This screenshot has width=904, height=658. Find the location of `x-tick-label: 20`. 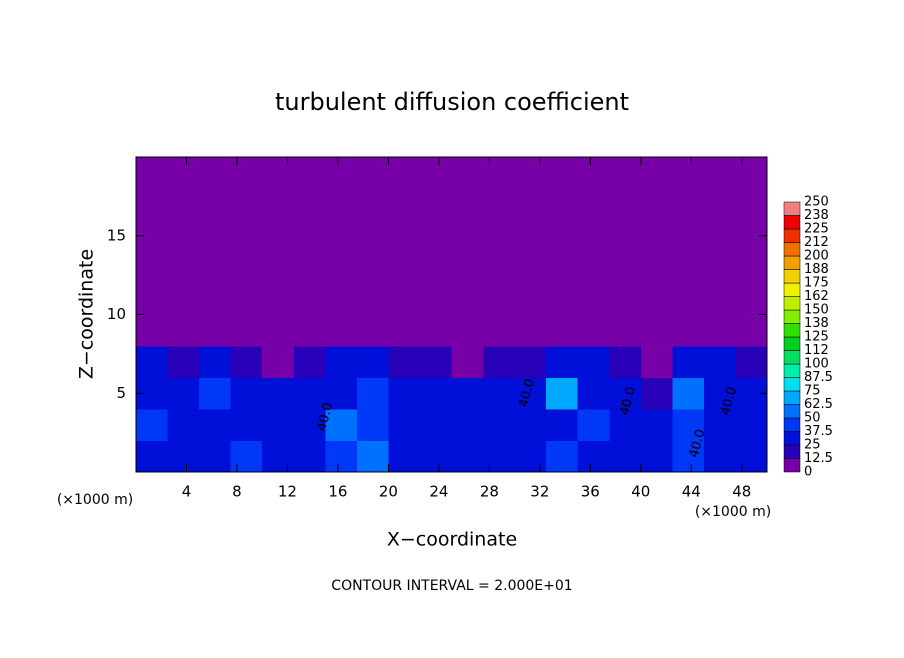

x-tick-label: 20 is located at coordinates (388, 492).